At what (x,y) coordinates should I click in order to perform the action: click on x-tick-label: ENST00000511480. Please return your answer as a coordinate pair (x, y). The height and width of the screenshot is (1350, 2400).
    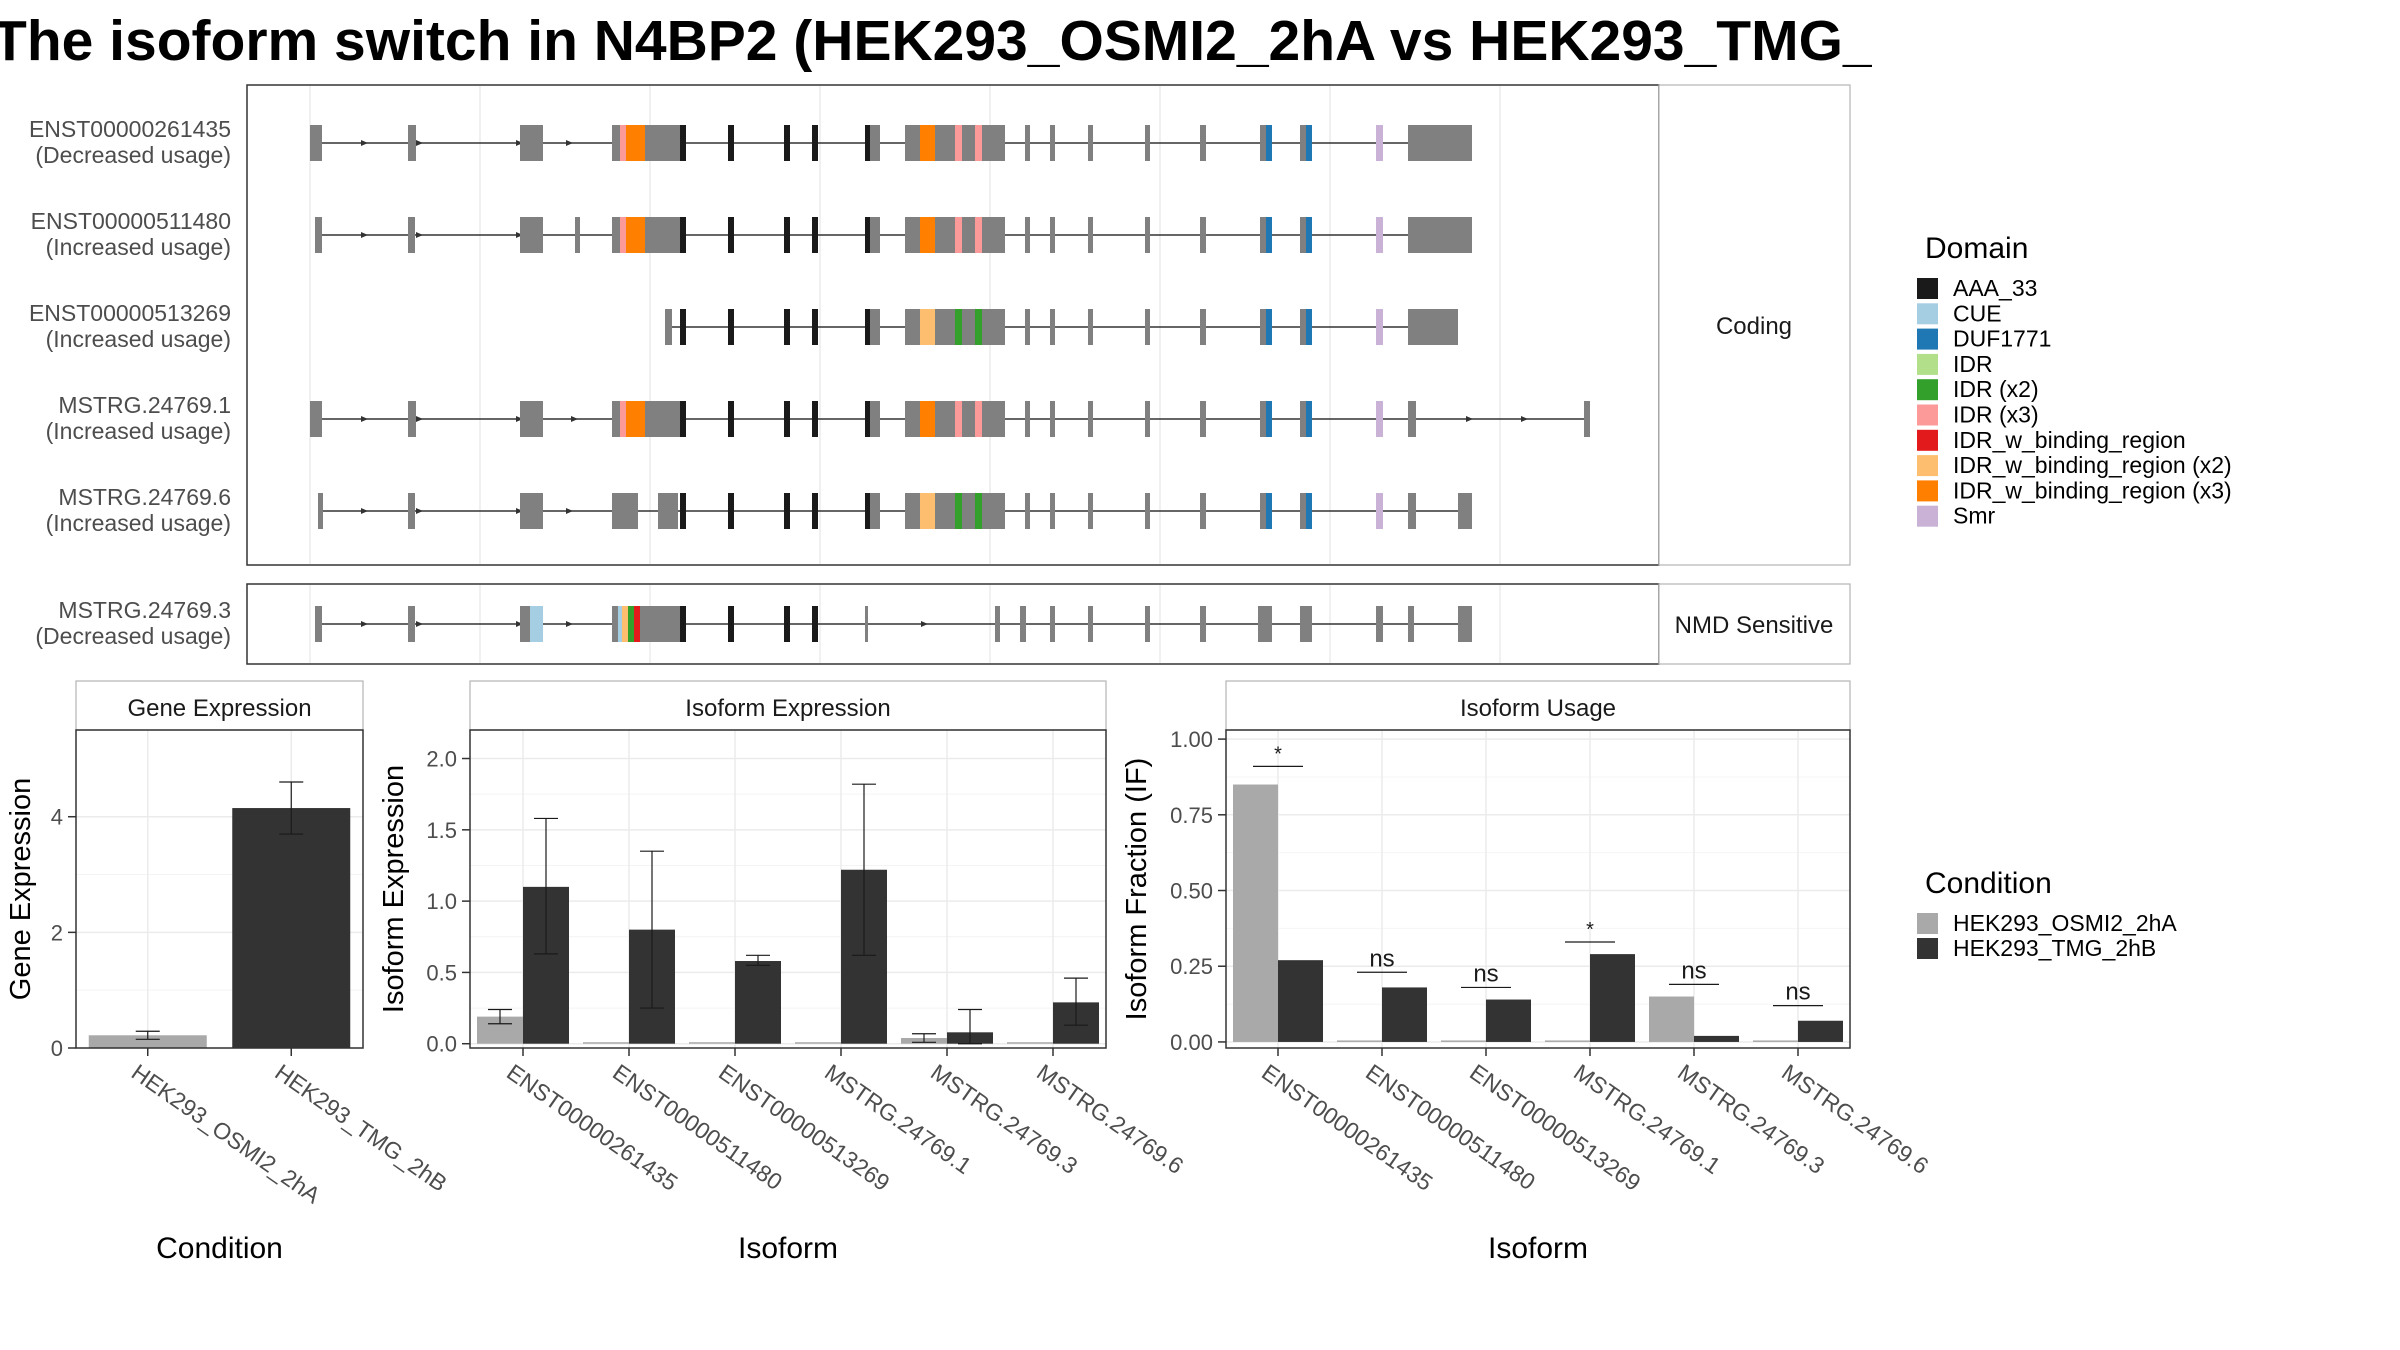
    Looking at the image, I should click on (1450, 1127).